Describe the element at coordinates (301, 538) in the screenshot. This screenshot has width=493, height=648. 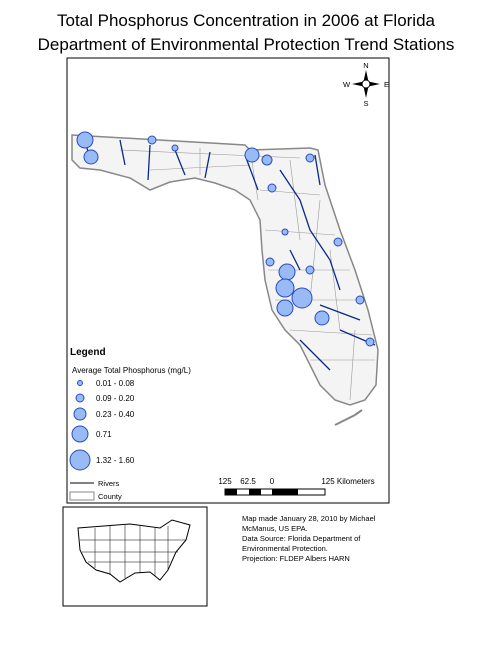
I see `note-line: Data Source: Florida Department of` at that location.